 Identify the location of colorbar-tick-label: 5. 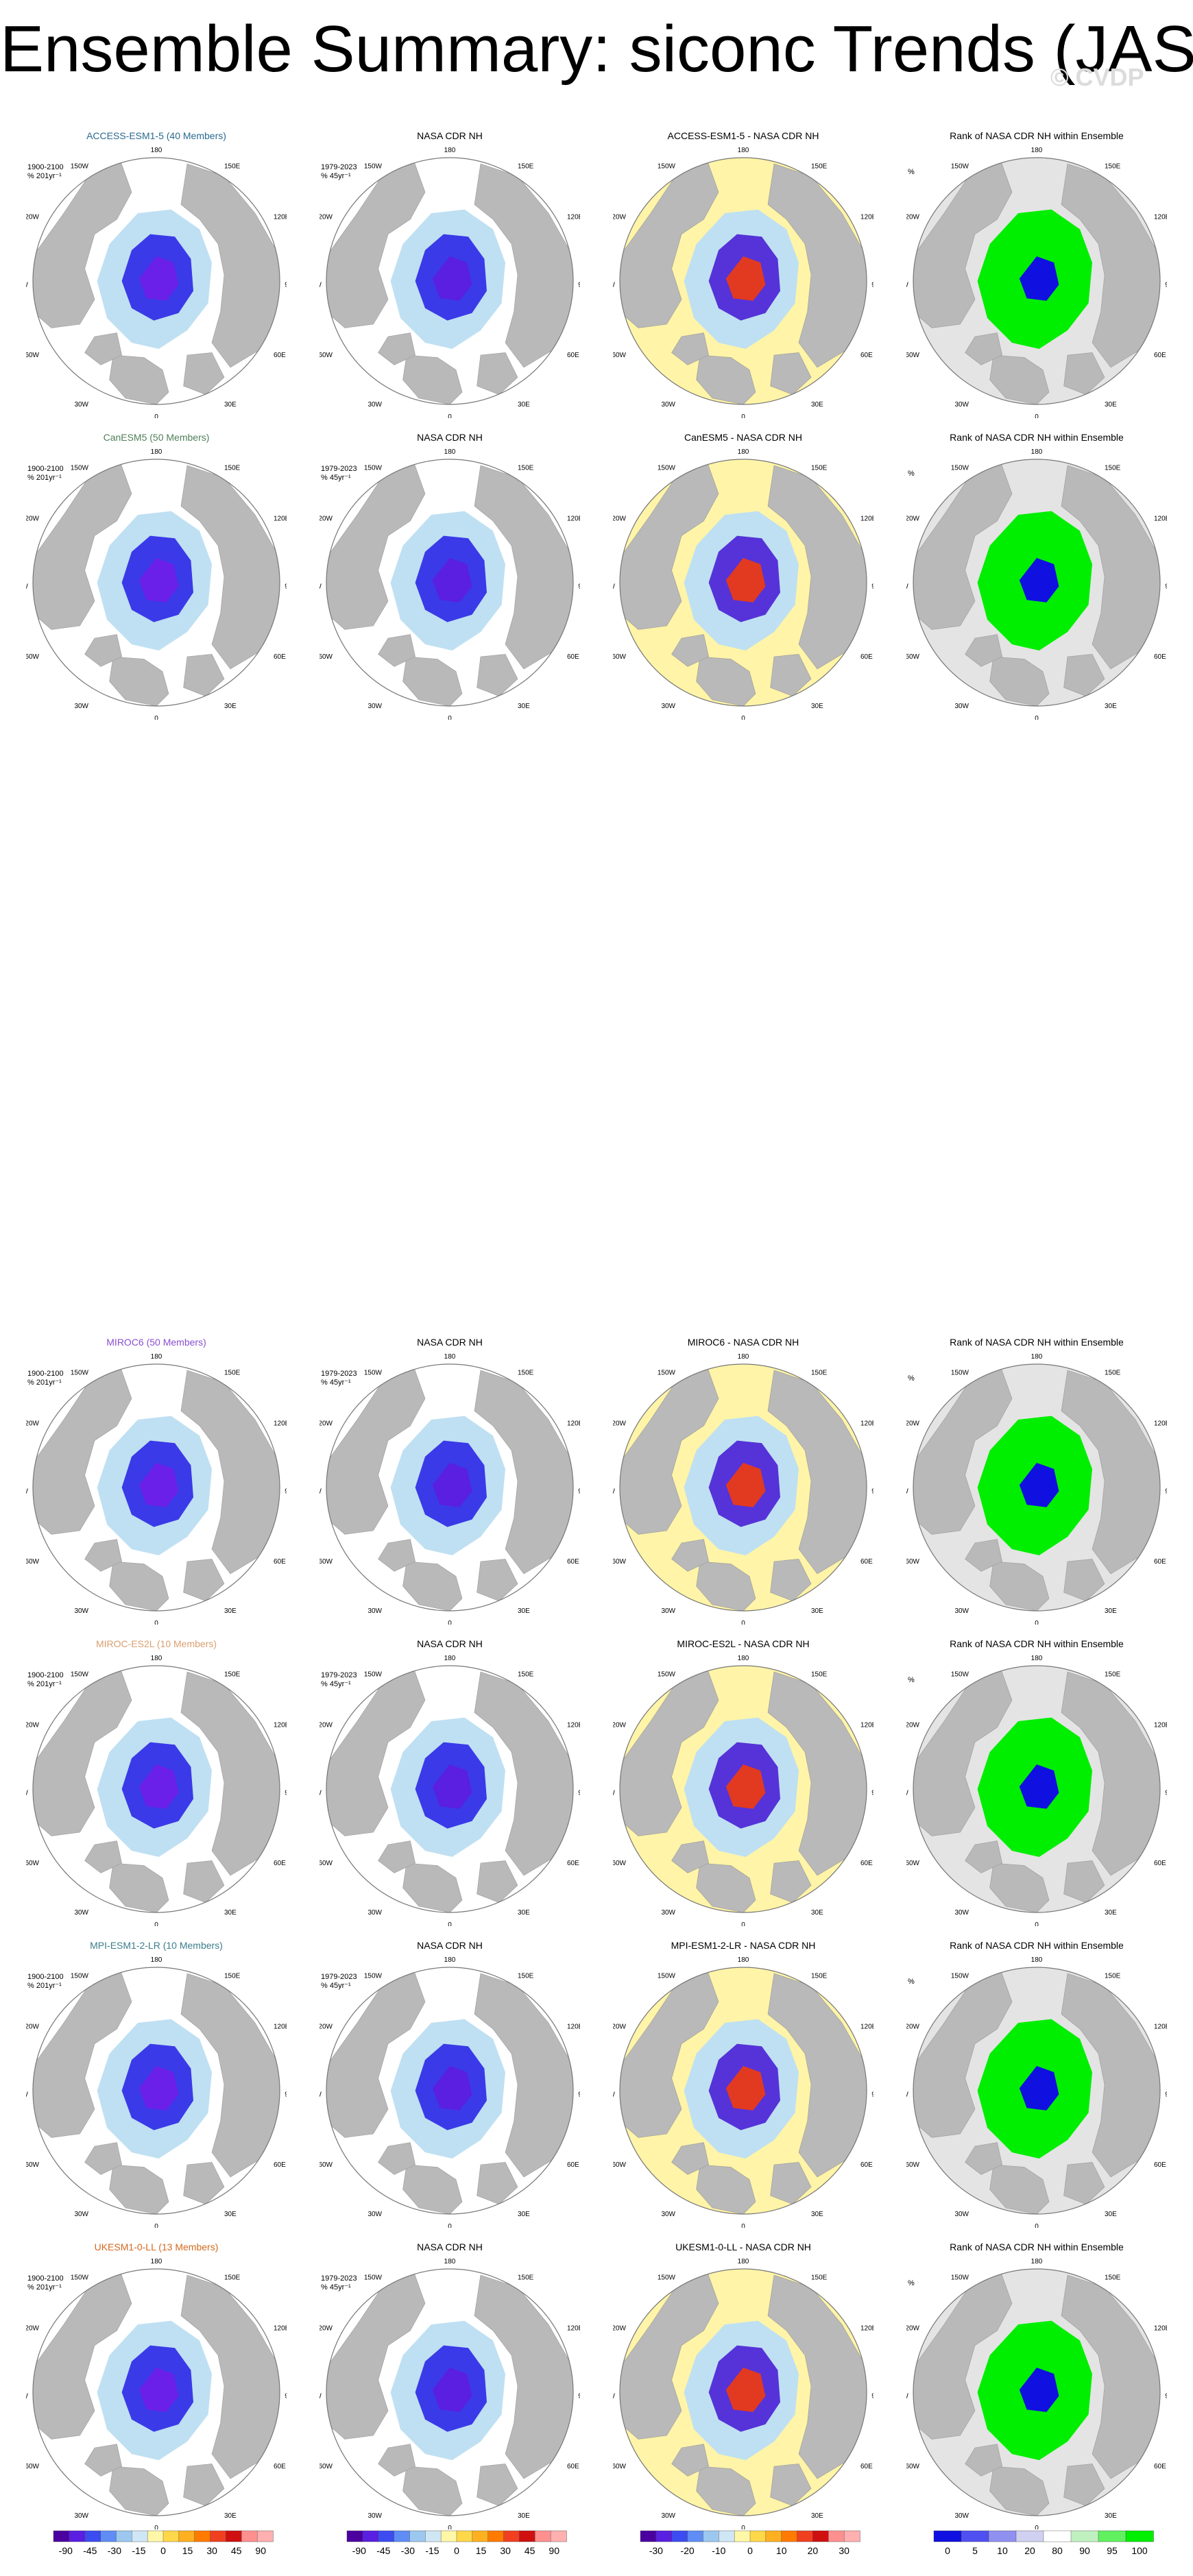
(975, 2550).